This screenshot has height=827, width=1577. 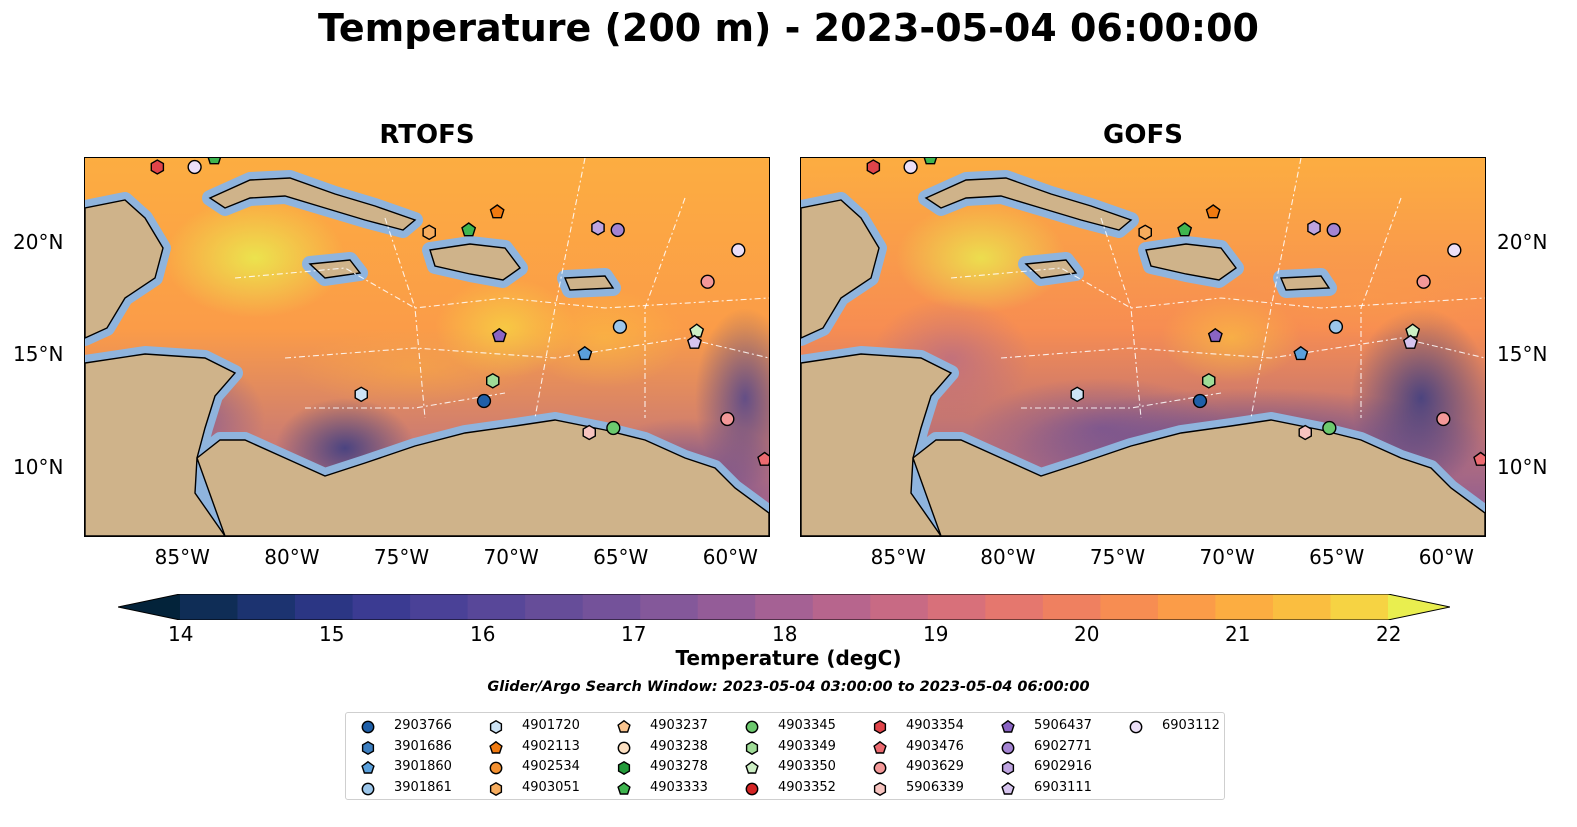 What do you see at coordinates (551, 725) in the screenshot?
I see `legend-label: 4901720` at bounding box center [551, 725].